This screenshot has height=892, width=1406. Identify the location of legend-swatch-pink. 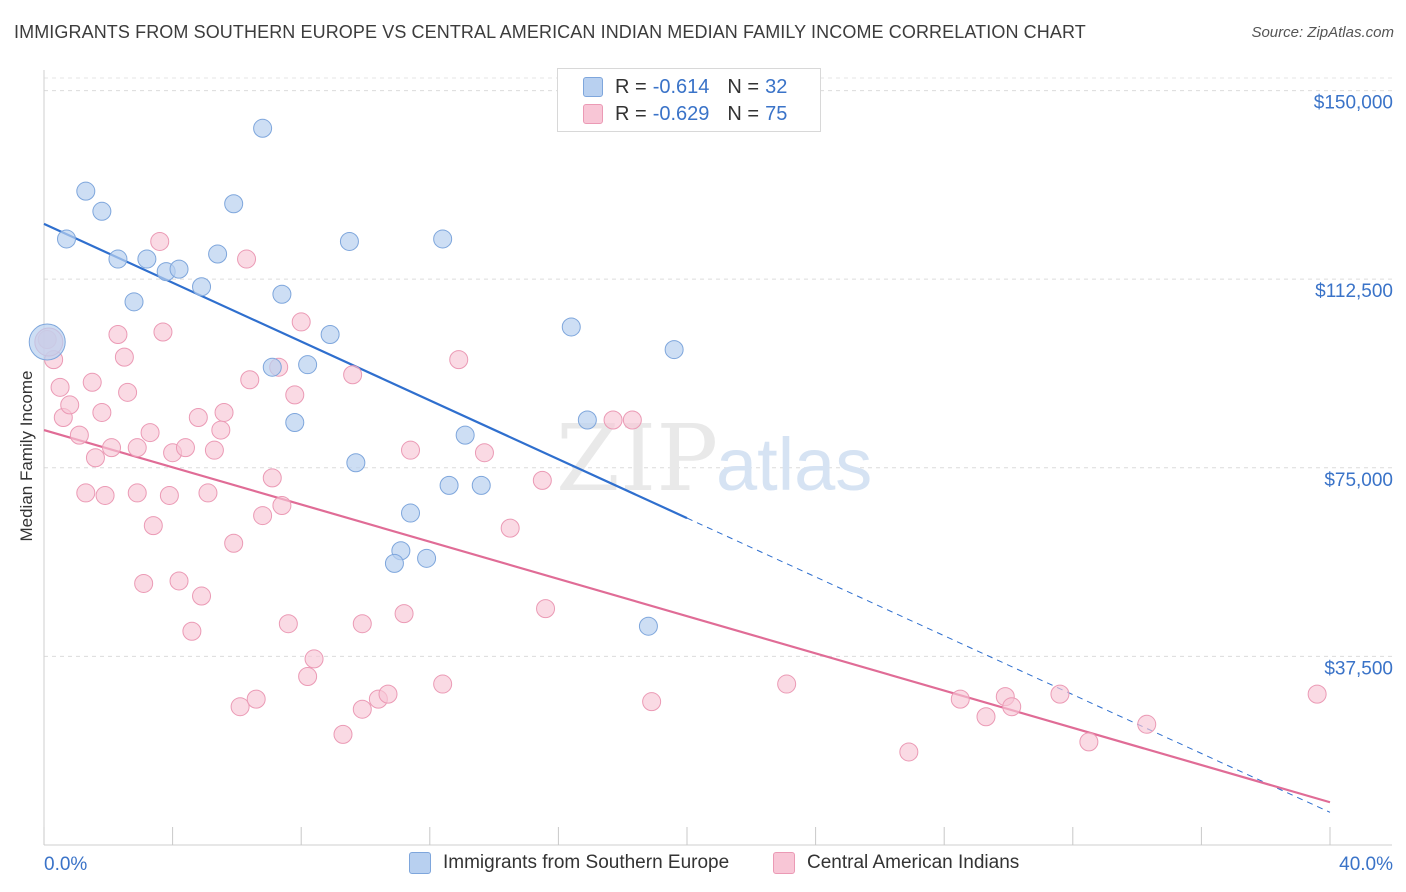
(593, 114).